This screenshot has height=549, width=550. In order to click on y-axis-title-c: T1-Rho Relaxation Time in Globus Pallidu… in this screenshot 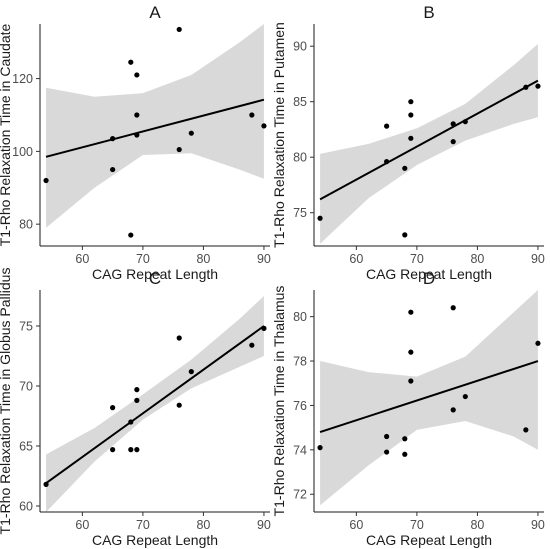, I will do `click(6, 401)`.